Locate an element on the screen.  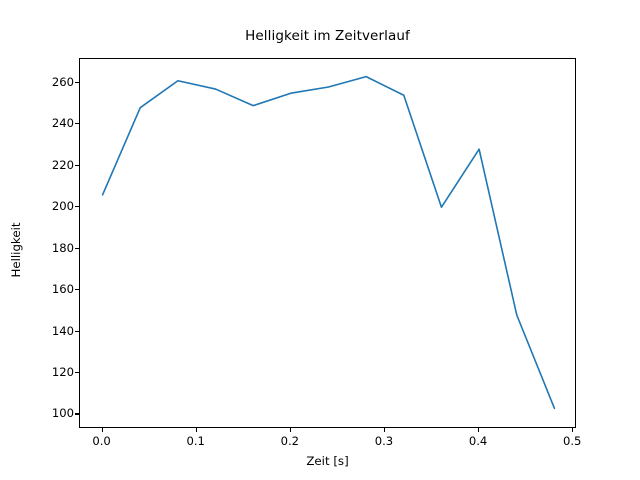
x-tick-label: 0.3 is located at coordinates (384, 441).